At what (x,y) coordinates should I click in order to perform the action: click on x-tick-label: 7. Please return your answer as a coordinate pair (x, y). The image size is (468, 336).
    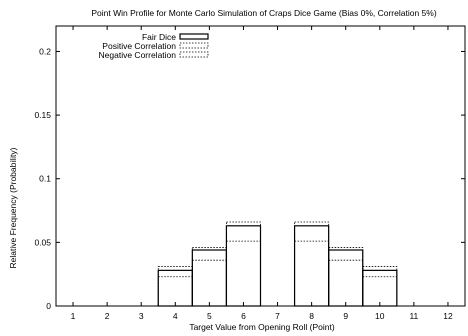
    Looking at the image, I should click on (277, 316).